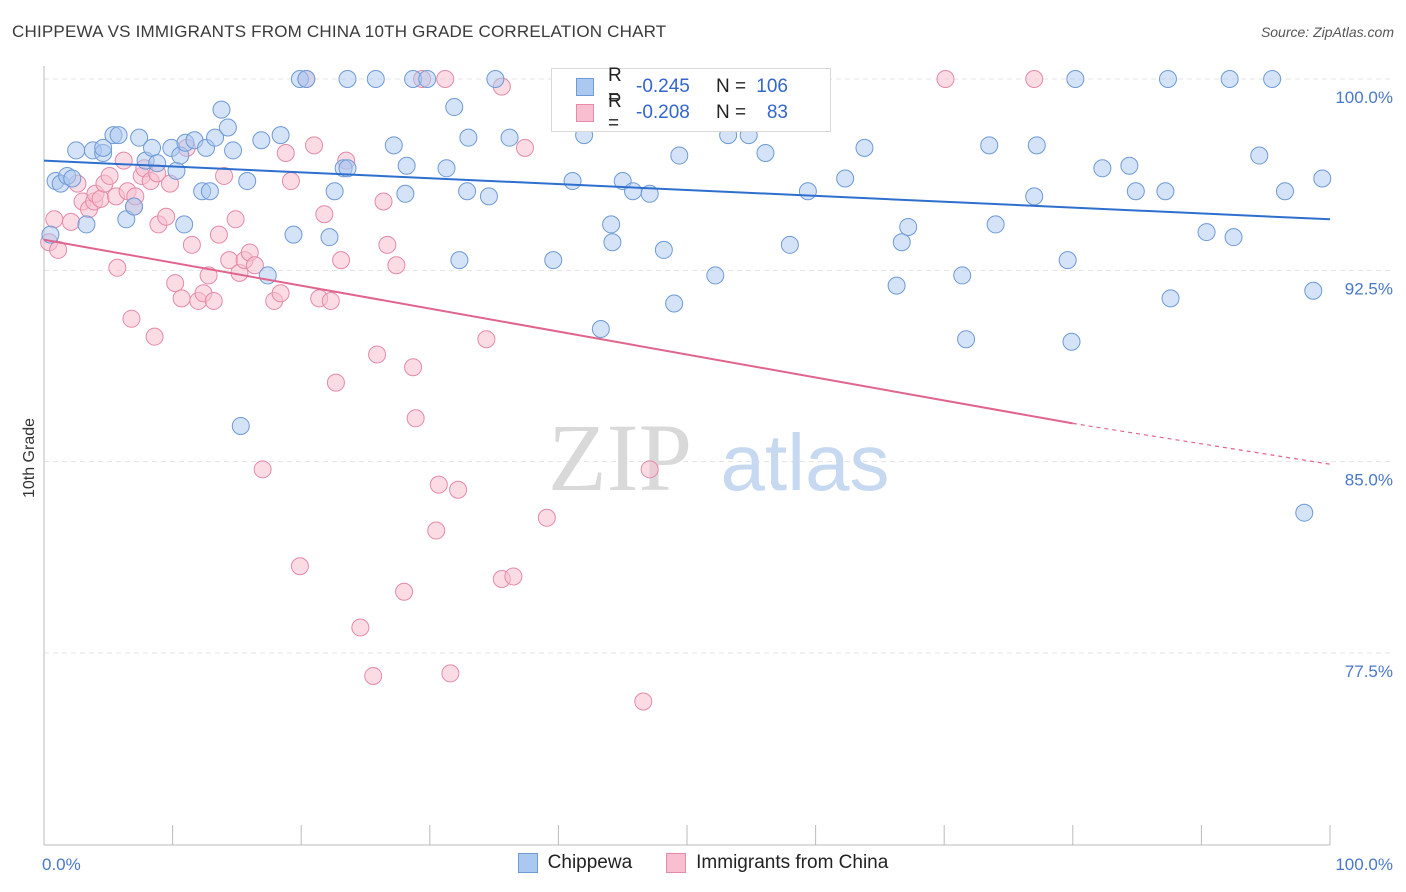 This screenshot has width=1406, height=892. What do you see at coordinates (1201, 443) in the screenshot?
I see `china-trend-extension` at bounding box center [1201, 443].